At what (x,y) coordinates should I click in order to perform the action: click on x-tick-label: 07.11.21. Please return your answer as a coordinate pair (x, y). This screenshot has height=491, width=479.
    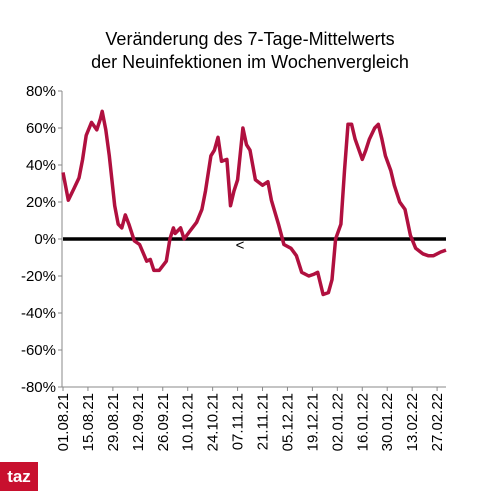
    Looking at the image, I should click on (238, 421).